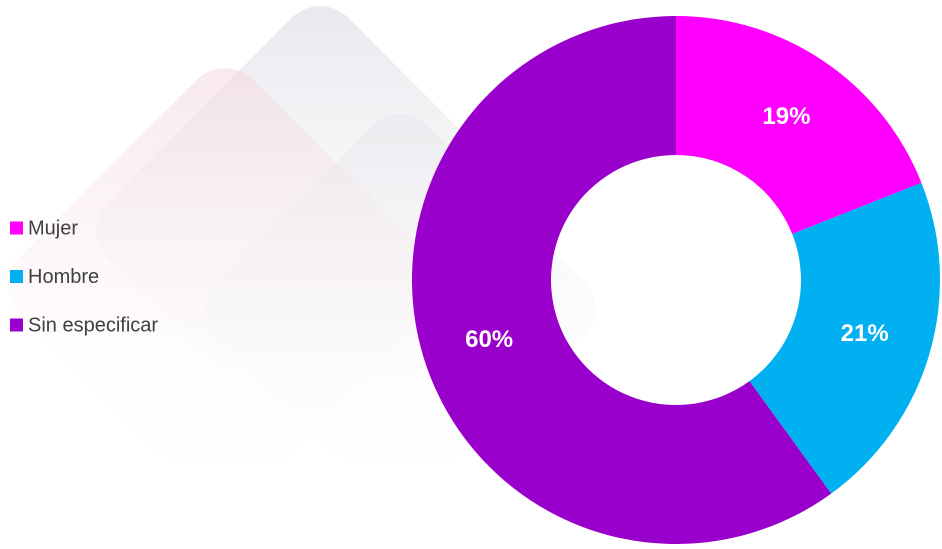 This screenshot has height=549, width=942. I want to click on legend: Mujer Hombre Sin especificar, so click(84, 276).